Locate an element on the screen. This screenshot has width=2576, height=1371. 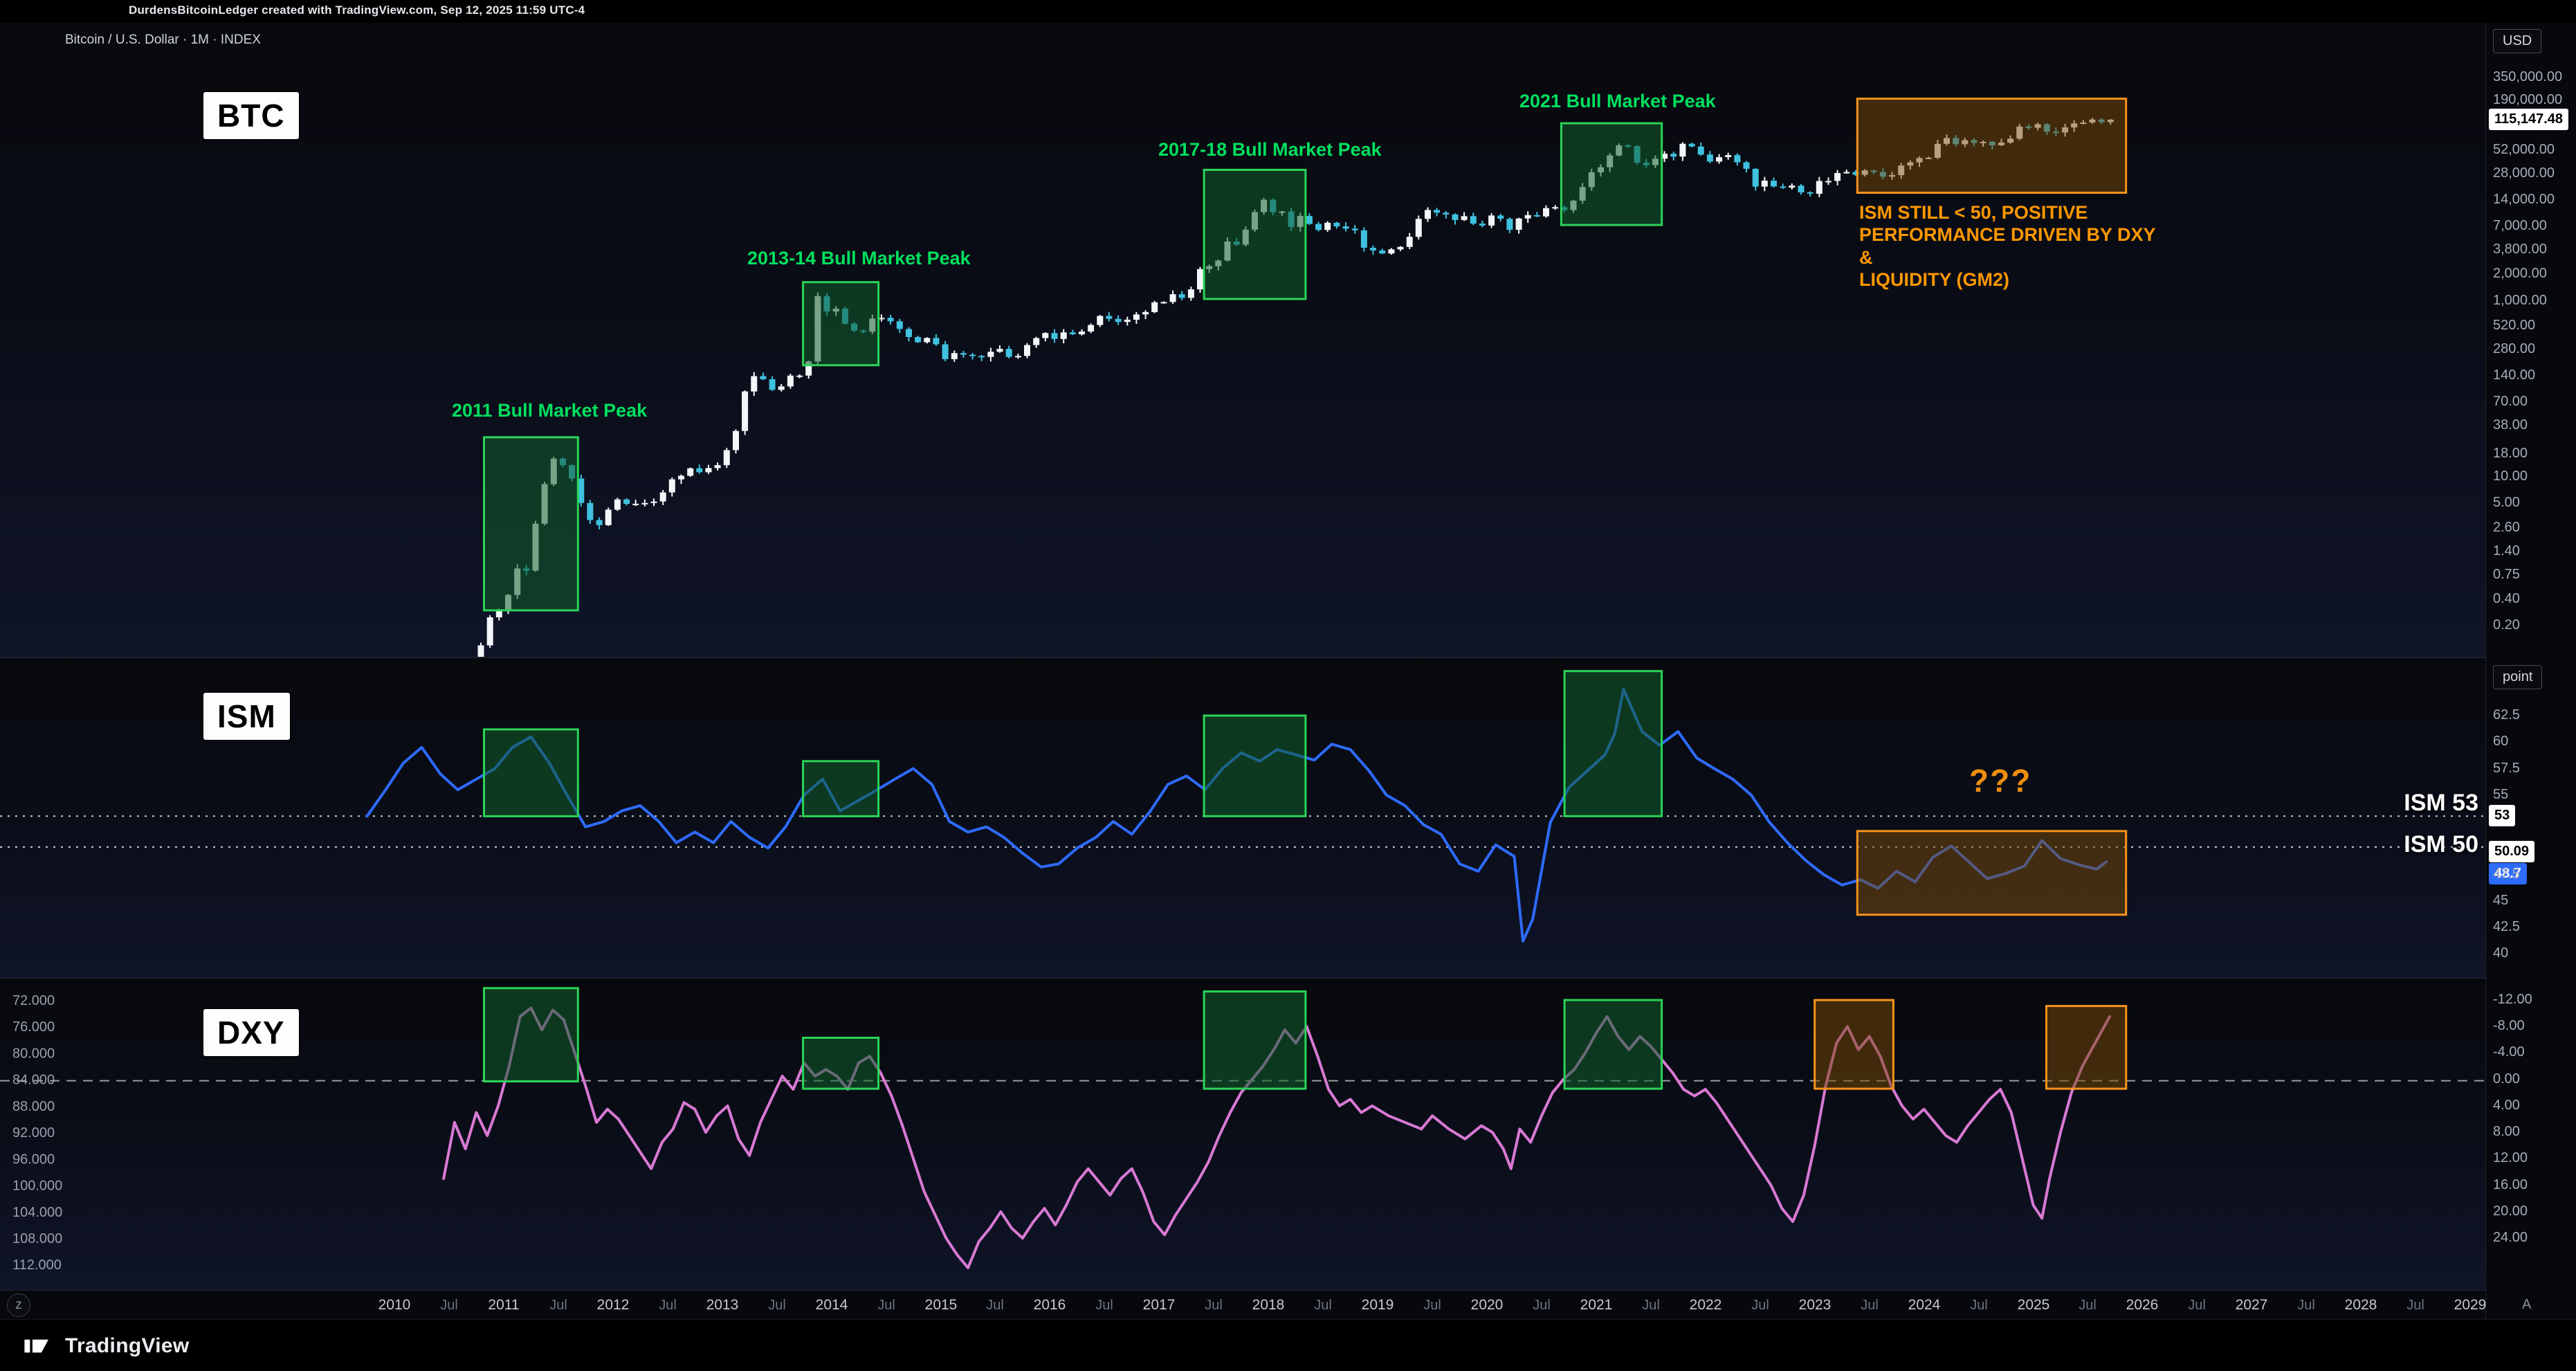
ism-53-badge: 53 is located at coordinates (2502, 815).